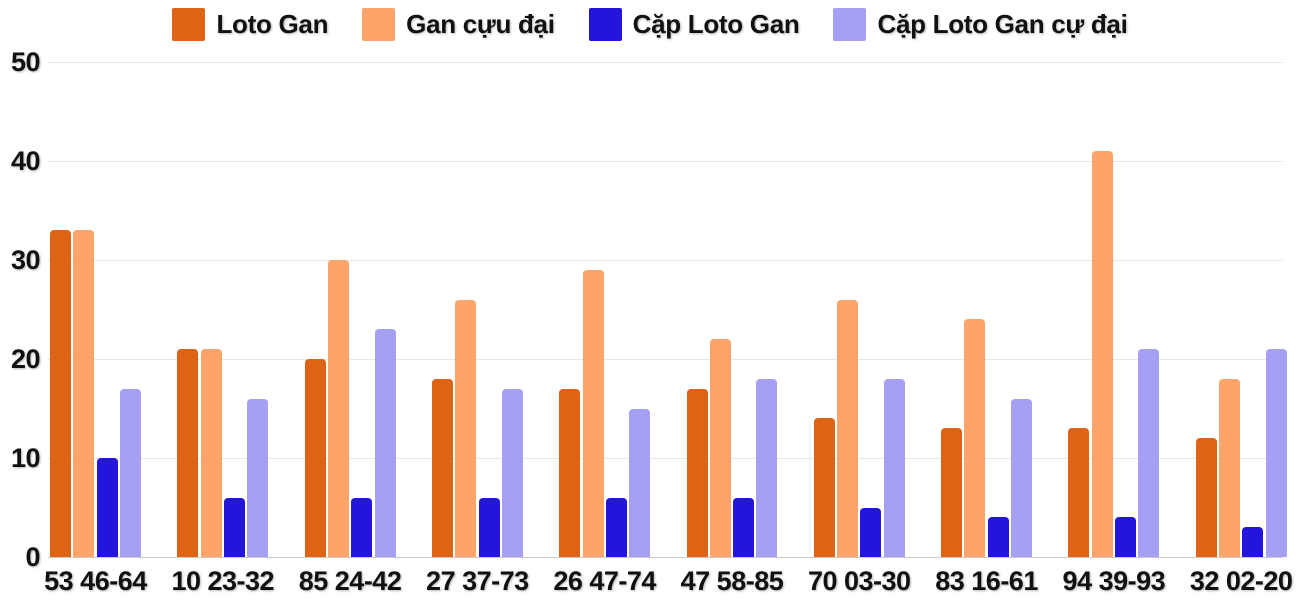 The image size is (1300, 600). I want to click on legend-item-series-0: Loto Gan, so click(250, 24).